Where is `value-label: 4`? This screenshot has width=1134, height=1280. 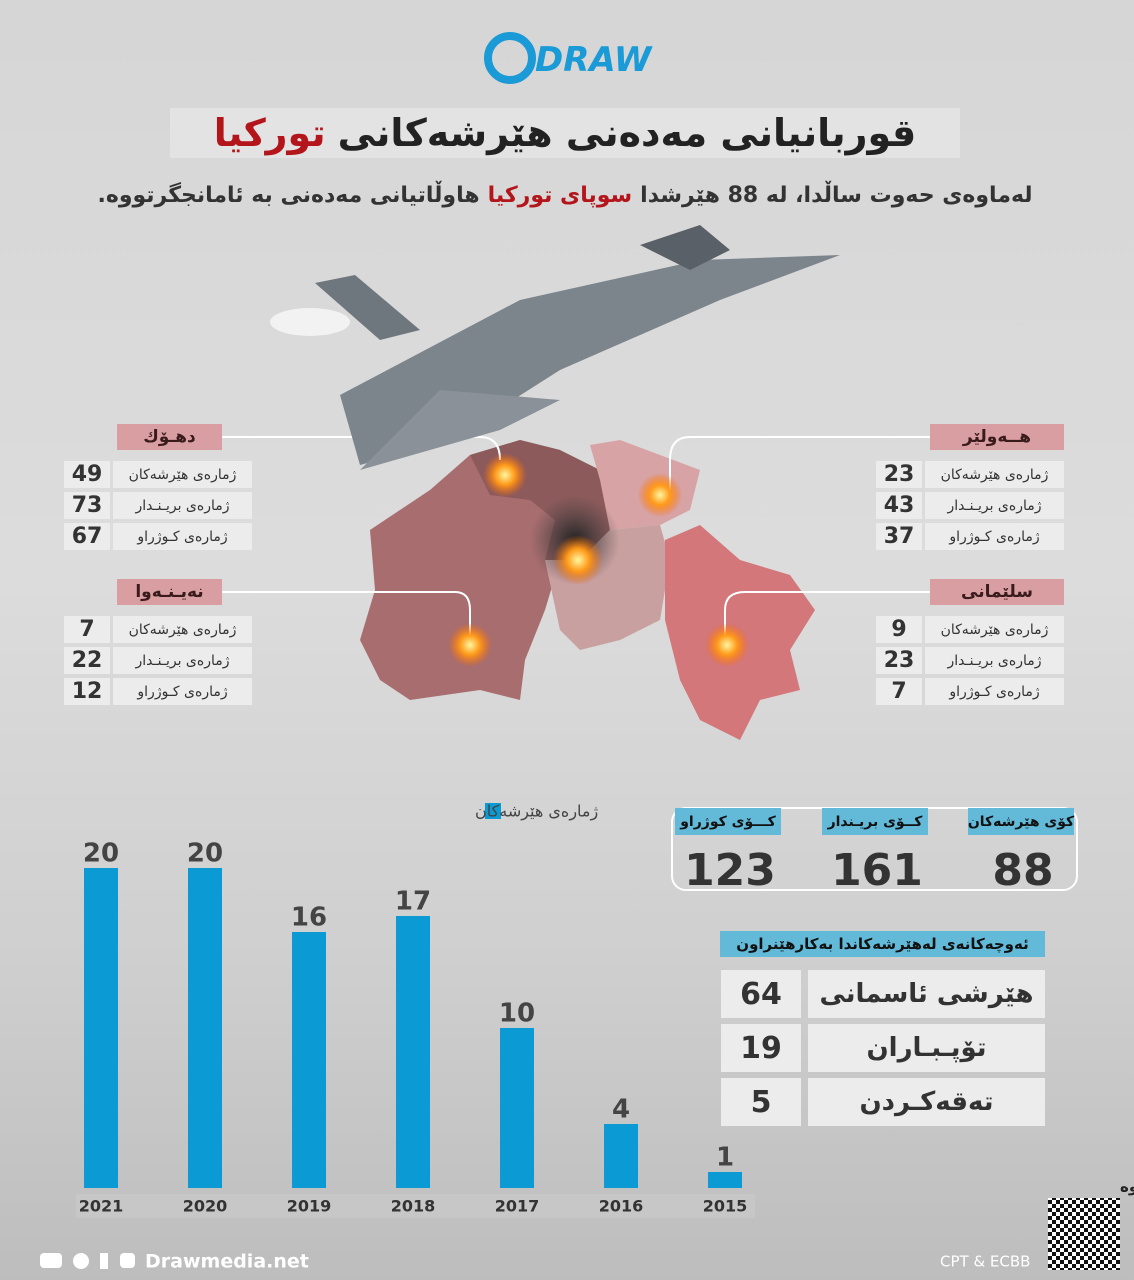 value-label: 4 is located at coordinates (621, 1110).